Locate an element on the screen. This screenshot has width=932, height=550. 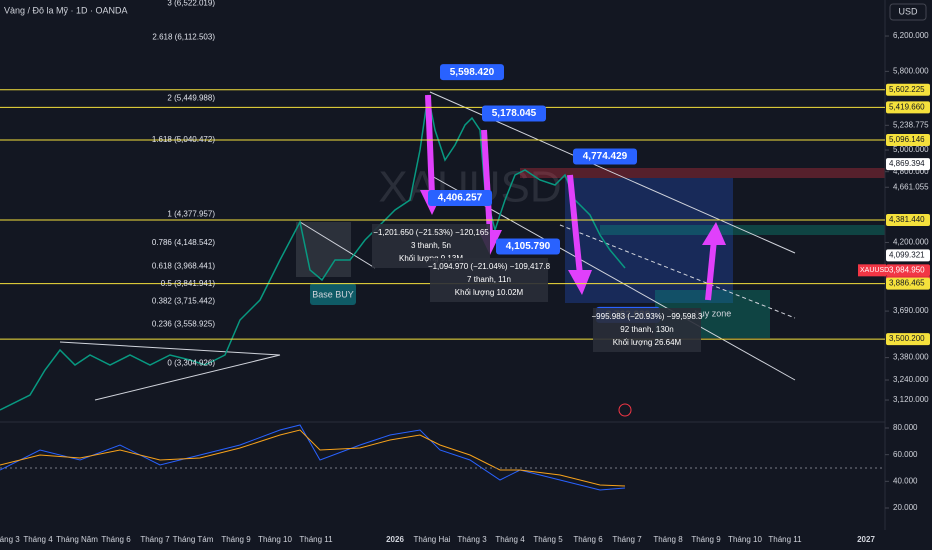
price-marker-label: 4,869.394 is located at coordinates (907, 163).